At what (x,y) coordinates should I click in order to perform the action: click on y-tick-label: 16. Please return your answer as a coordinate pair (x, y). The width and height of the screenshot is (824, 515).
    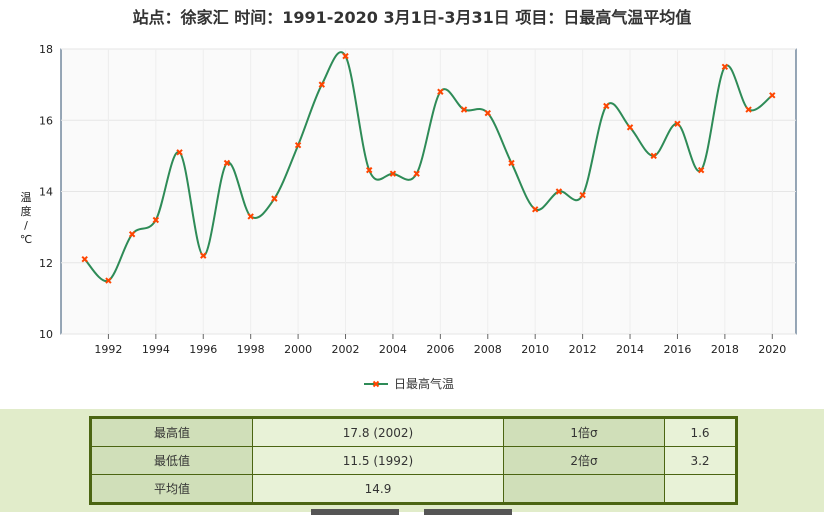
    Looking at the image, I should click on (46, 120).